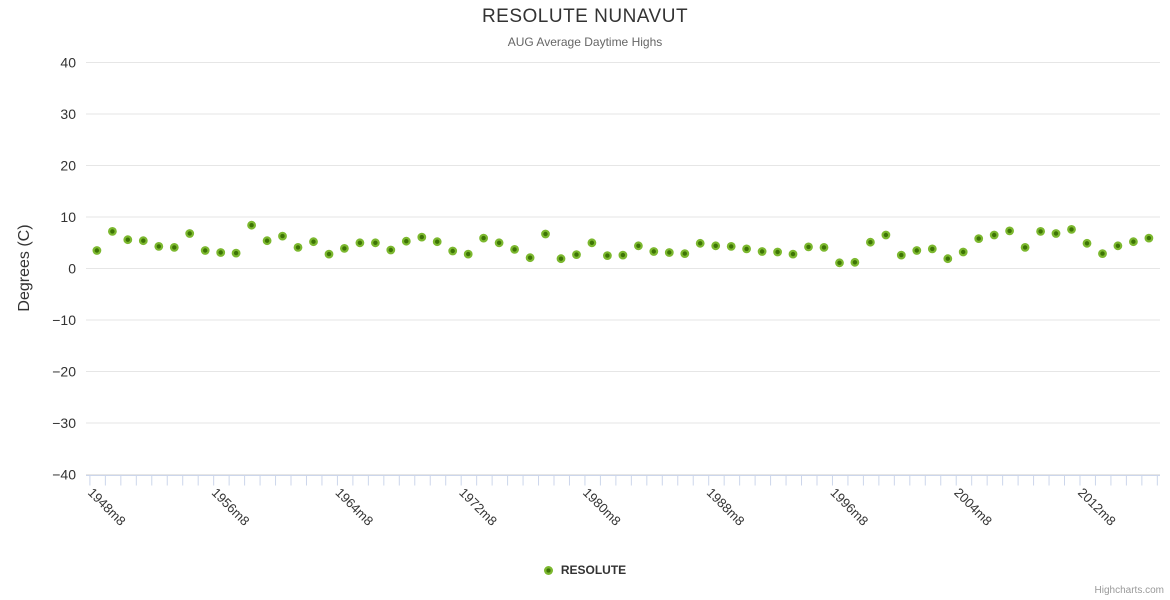  I want to click on highcharts-credits-link: Highcharts.com, so click(1129, 590).